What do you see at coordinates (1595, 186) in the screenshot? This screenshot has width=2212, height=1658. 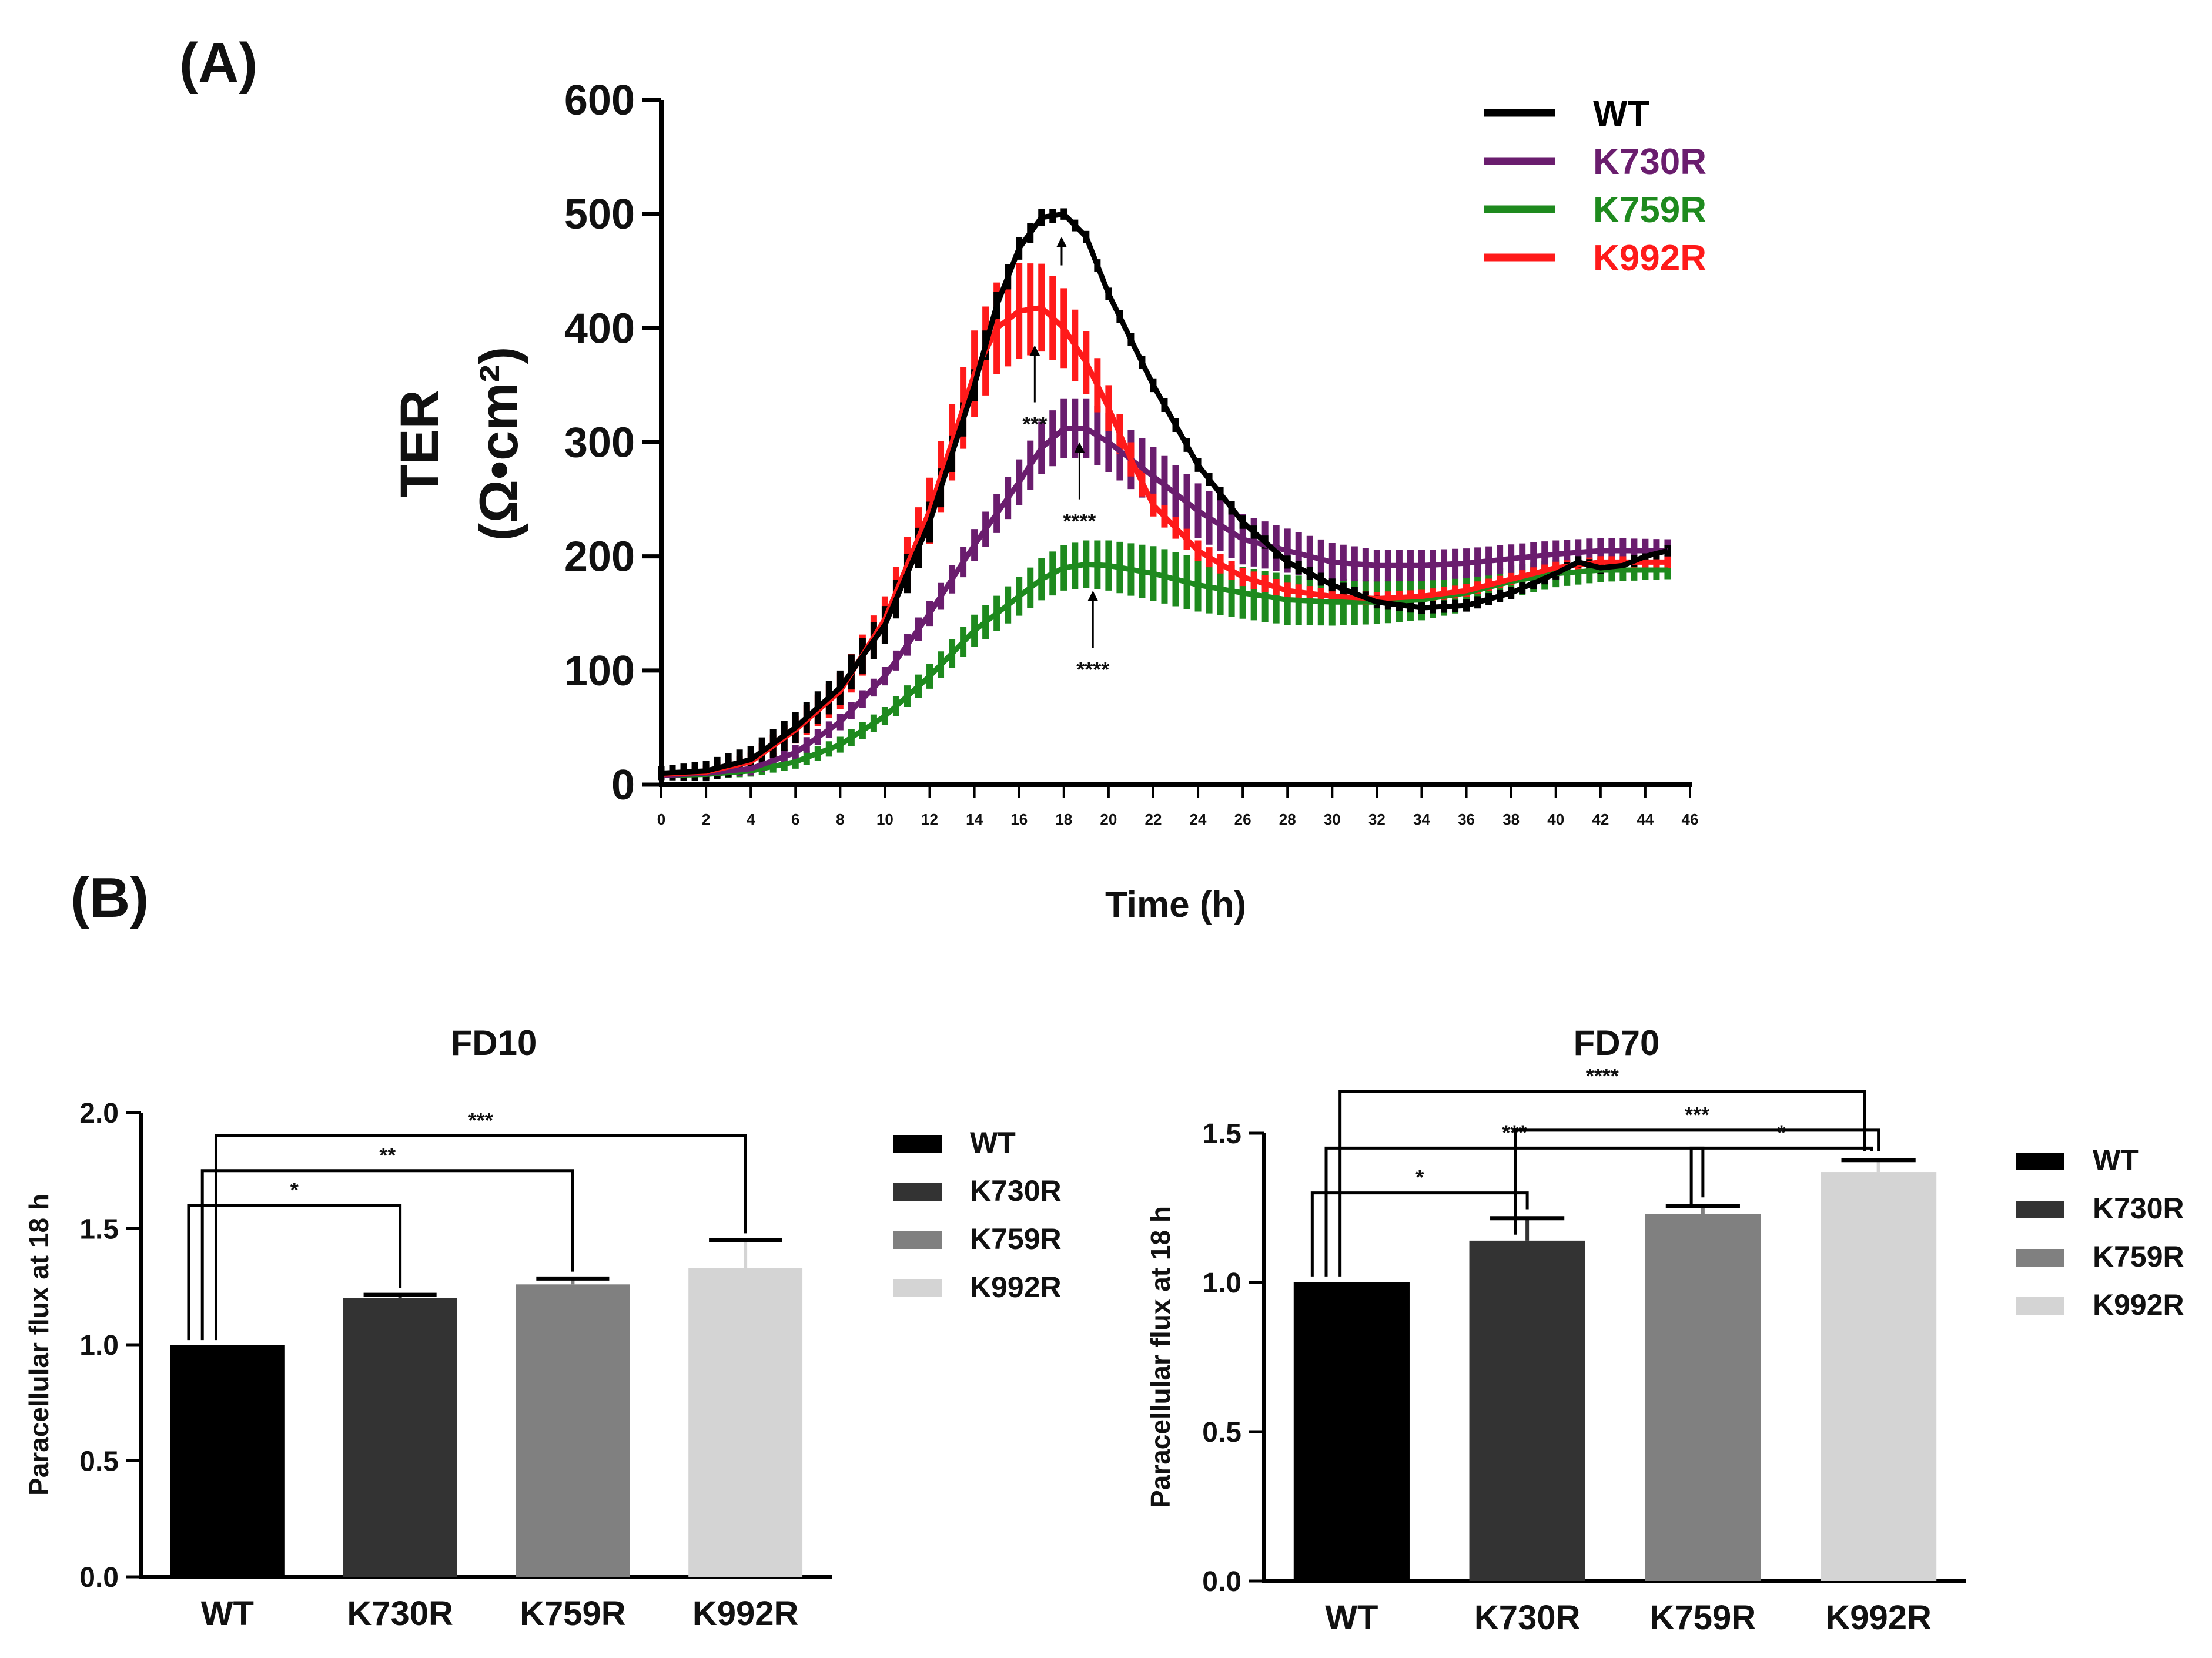 I see `ter-legend: WT K730R K759R K992R` at bounding box center [1595, 186].